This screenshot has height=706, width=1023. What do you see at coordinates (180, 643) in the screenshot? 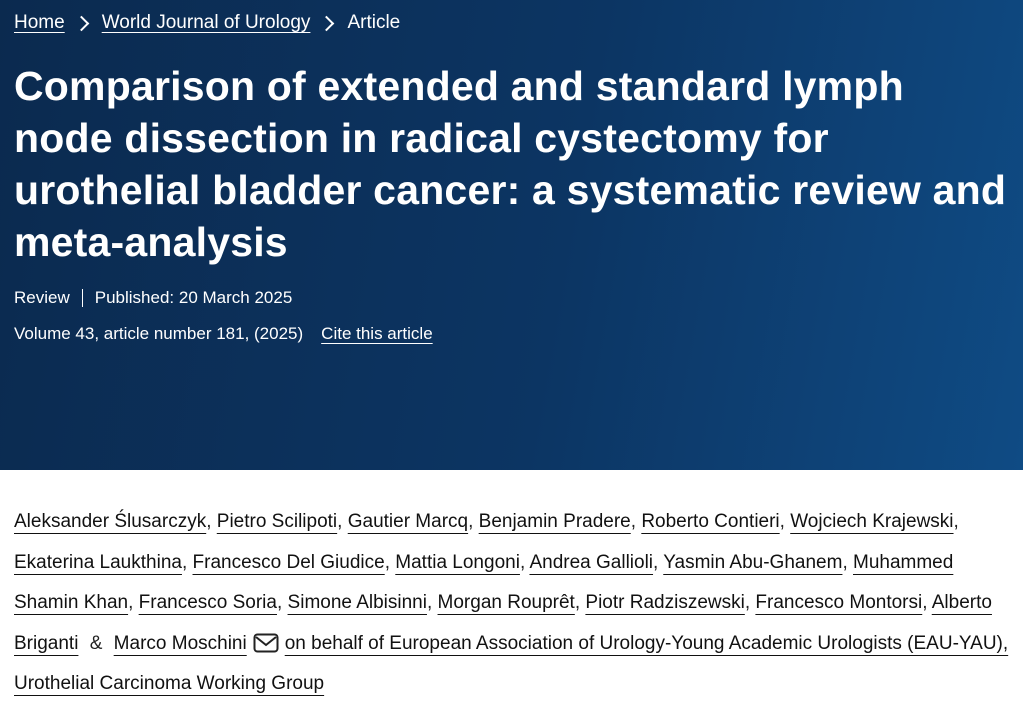
I see `author-link: Marco Moschini` at bounding box center [180, 643].